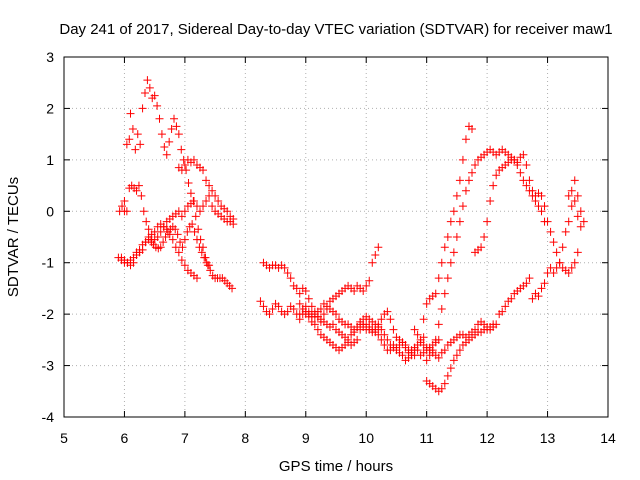 Image resolution: width=640 pixels, height=480 pixels. Describe the element at coordinates (485, 255) in the screenshot. I see `series-track-l` at that location.